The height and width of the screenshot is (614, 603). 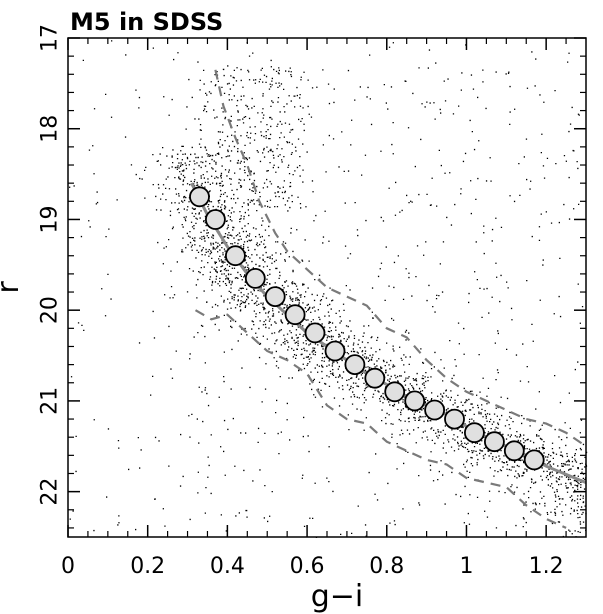 I want to click on x-tick-label: 0.8, so click(x=386, y=566).